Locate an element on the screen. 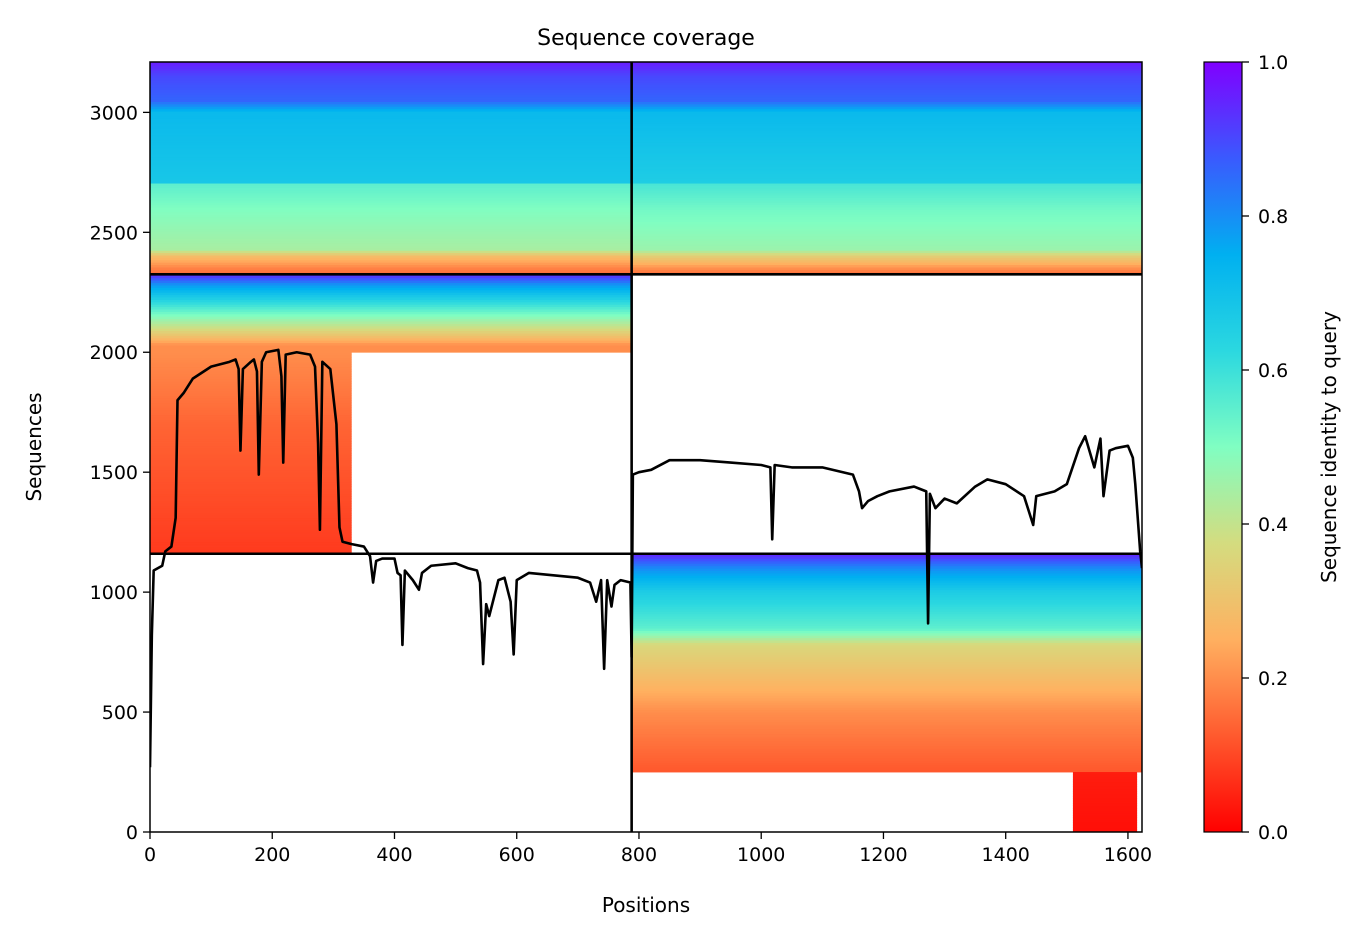 The image size is (1364, 939). colorbar-tick-label: 0.0 is located at coordinates (1273, 833).